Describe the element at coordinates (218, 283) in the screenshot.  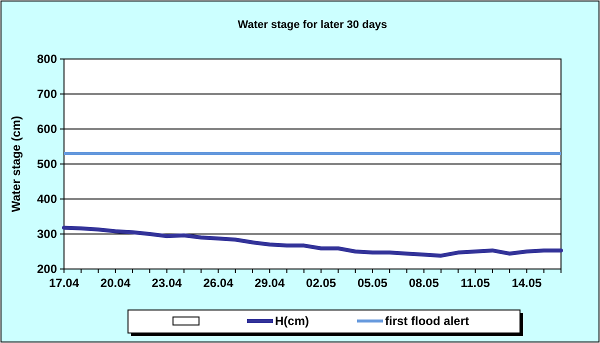
I see `x-tick-label: 26.04` at that location.